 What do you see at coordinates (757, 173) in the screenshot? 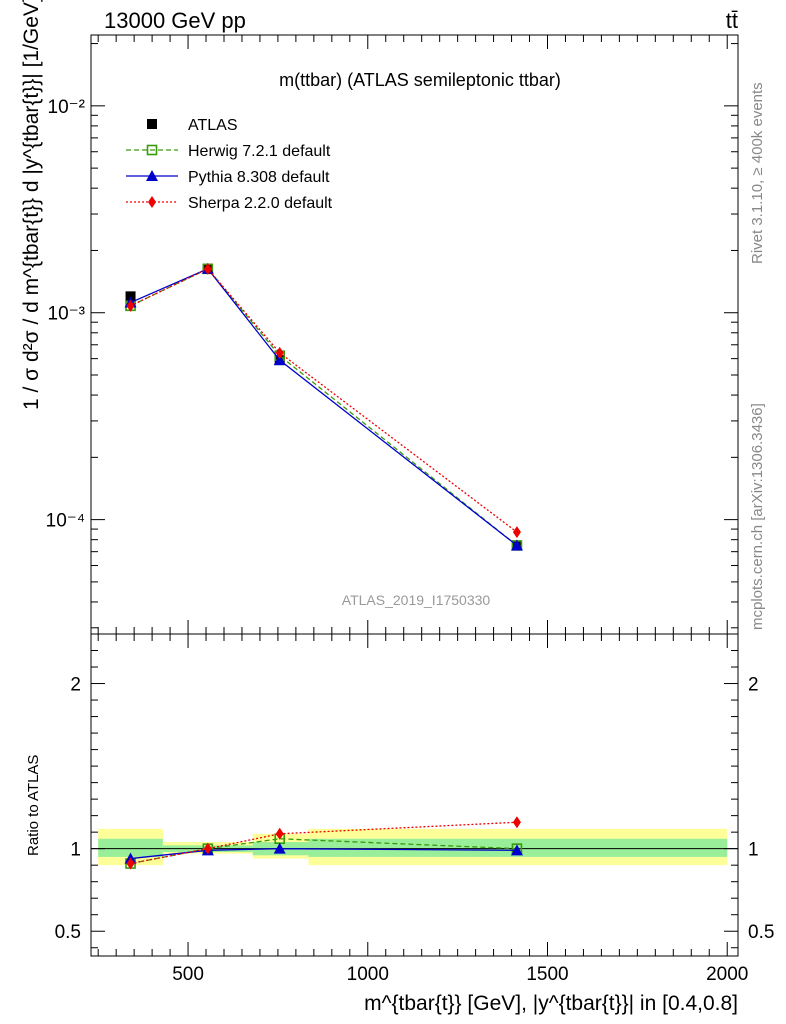
I see `rivet-label: Rivet 3.1.10, ≥ 400k events` at bounding box center [757, 173].